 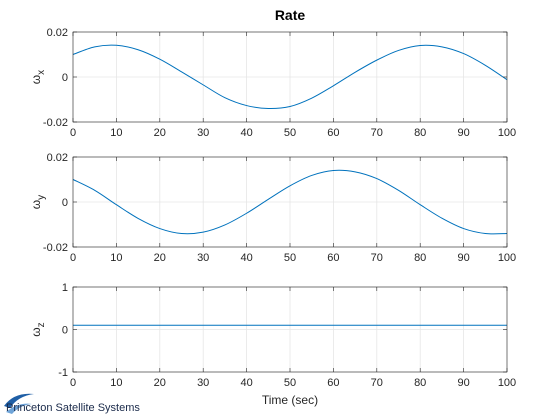 I want to click on y-axis-label: ωx, so click(x=38, y=77).